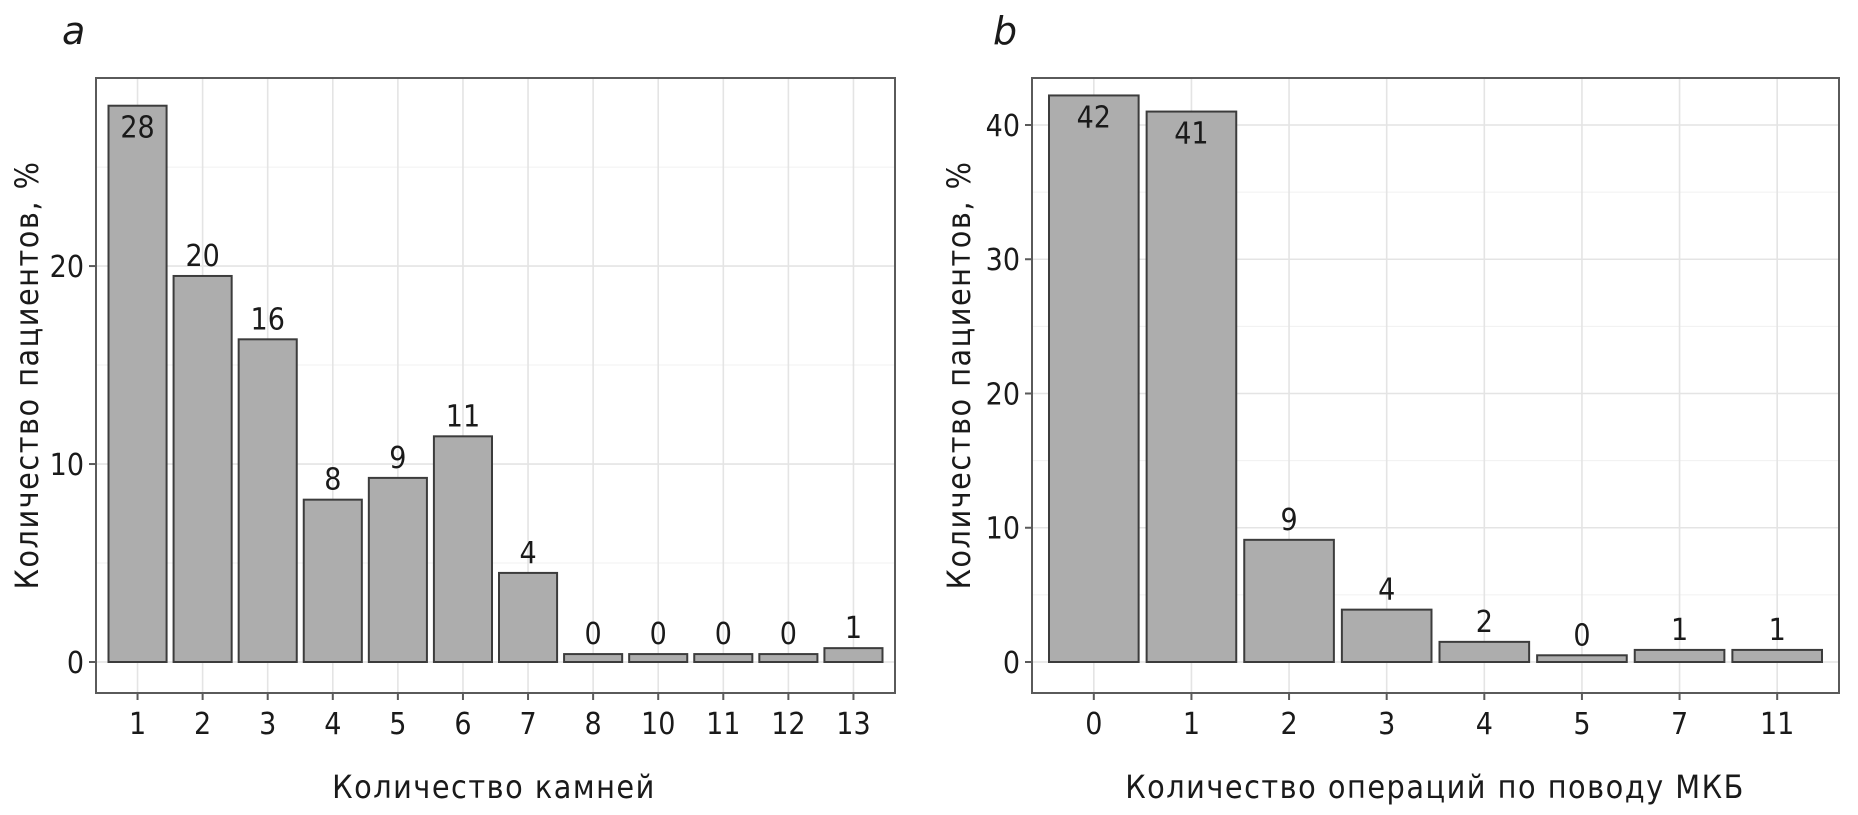  Describe the element at coordinates (494, 787) in the screenshot. I see `panel-a-x-axis-title: Количество камней` at that location.